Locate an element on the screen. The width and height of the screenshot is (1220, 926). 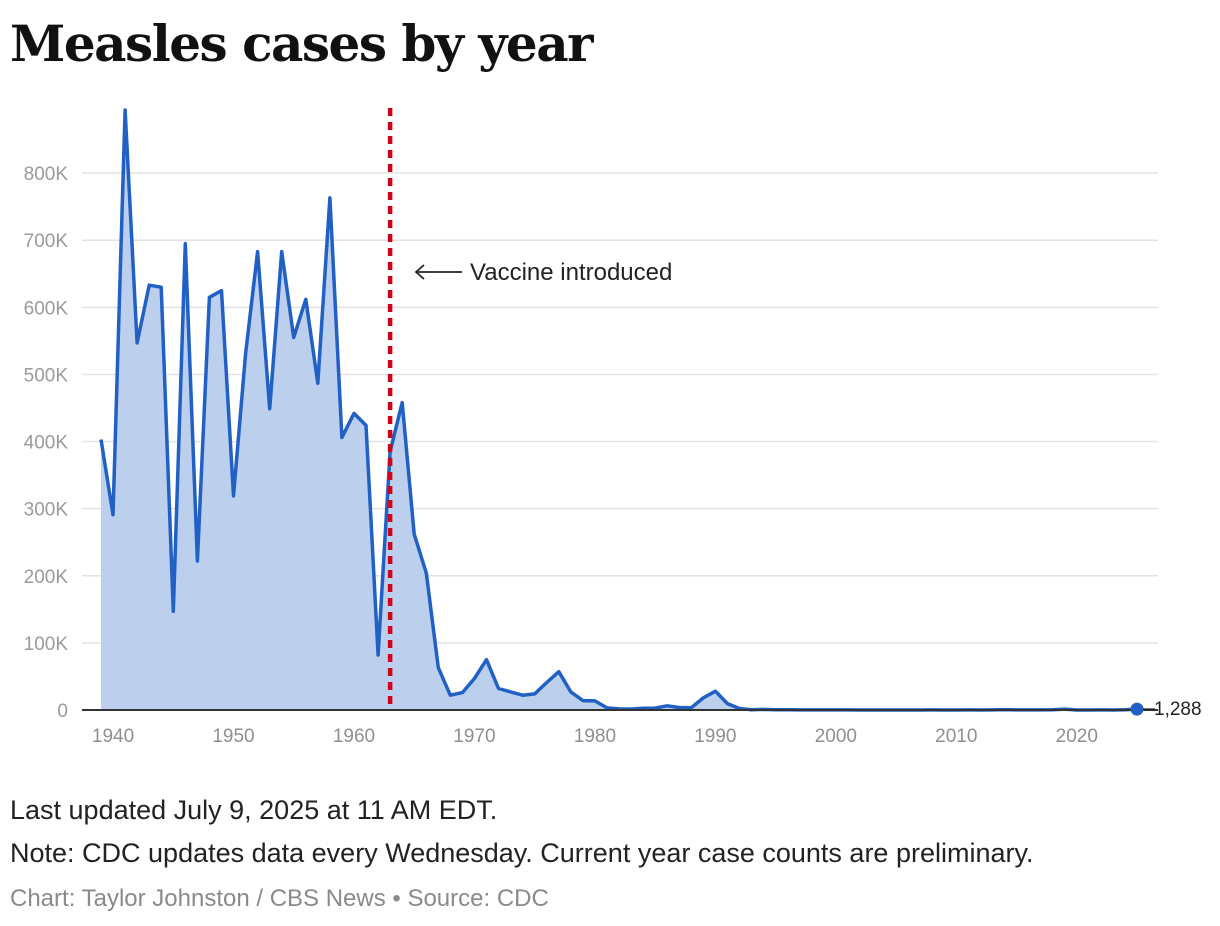
x-tick-label: 1960 is located at coordinates (354, 736).